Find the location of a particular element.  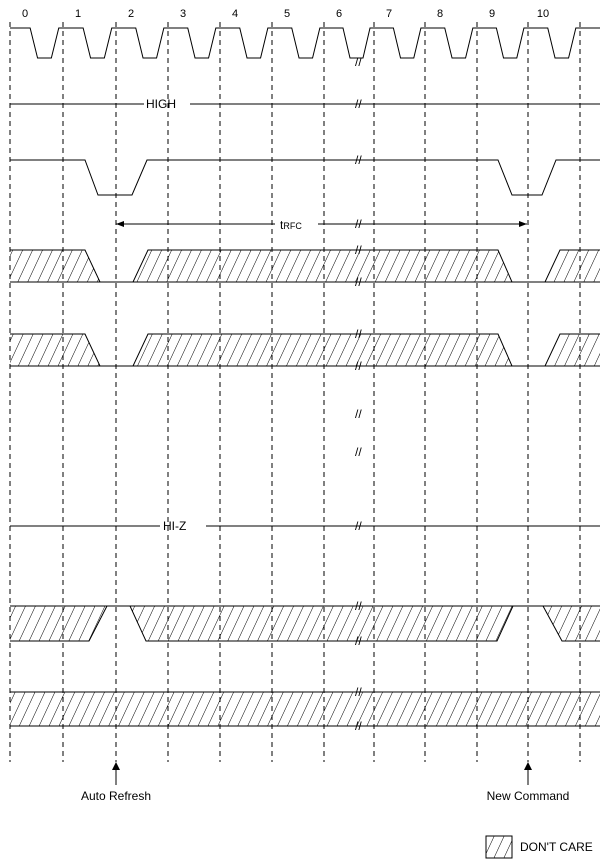

break-marks: // // // // // // // // // // // // // // // is located at coordinates (358, 394).